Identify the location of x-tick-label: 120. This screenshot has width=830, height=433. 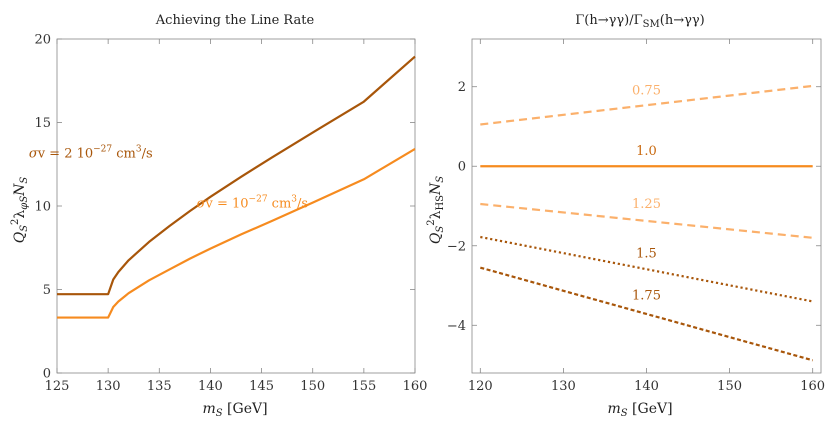
(480, 386).